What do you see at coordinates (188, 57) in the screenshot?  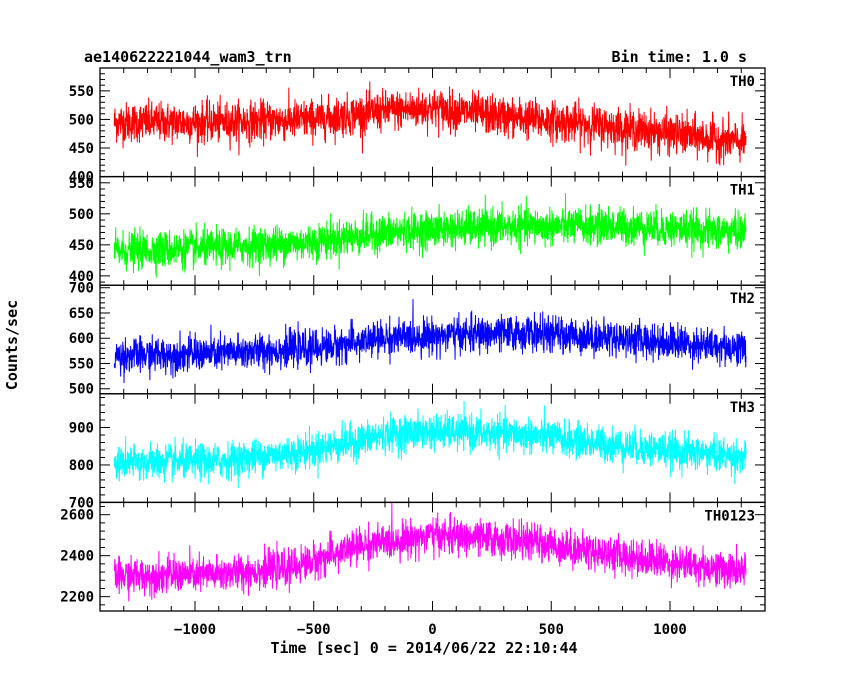 I see `chart-title: ae140622221044_wam3_trn` at bounding box center [188, 57].